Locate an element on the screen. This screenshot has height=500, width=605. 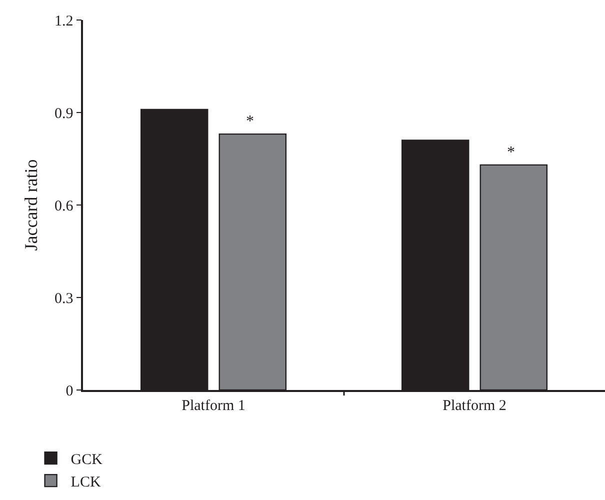
y-axis-title: Jaccard ratio is located at coordinates (31, 205).